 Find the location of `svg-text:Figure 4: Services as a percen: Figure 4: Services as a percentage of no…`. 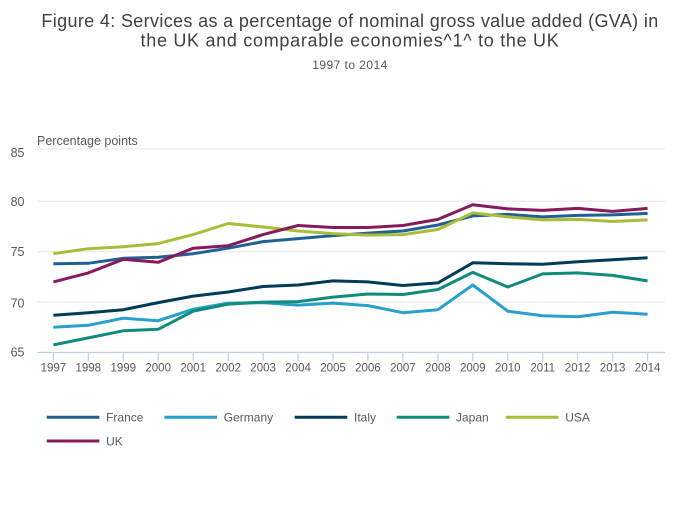

svg-text:Figure 4: Services as a percen: Figure 4: Services as a percentage of no… is located at coordinates (349, 21).